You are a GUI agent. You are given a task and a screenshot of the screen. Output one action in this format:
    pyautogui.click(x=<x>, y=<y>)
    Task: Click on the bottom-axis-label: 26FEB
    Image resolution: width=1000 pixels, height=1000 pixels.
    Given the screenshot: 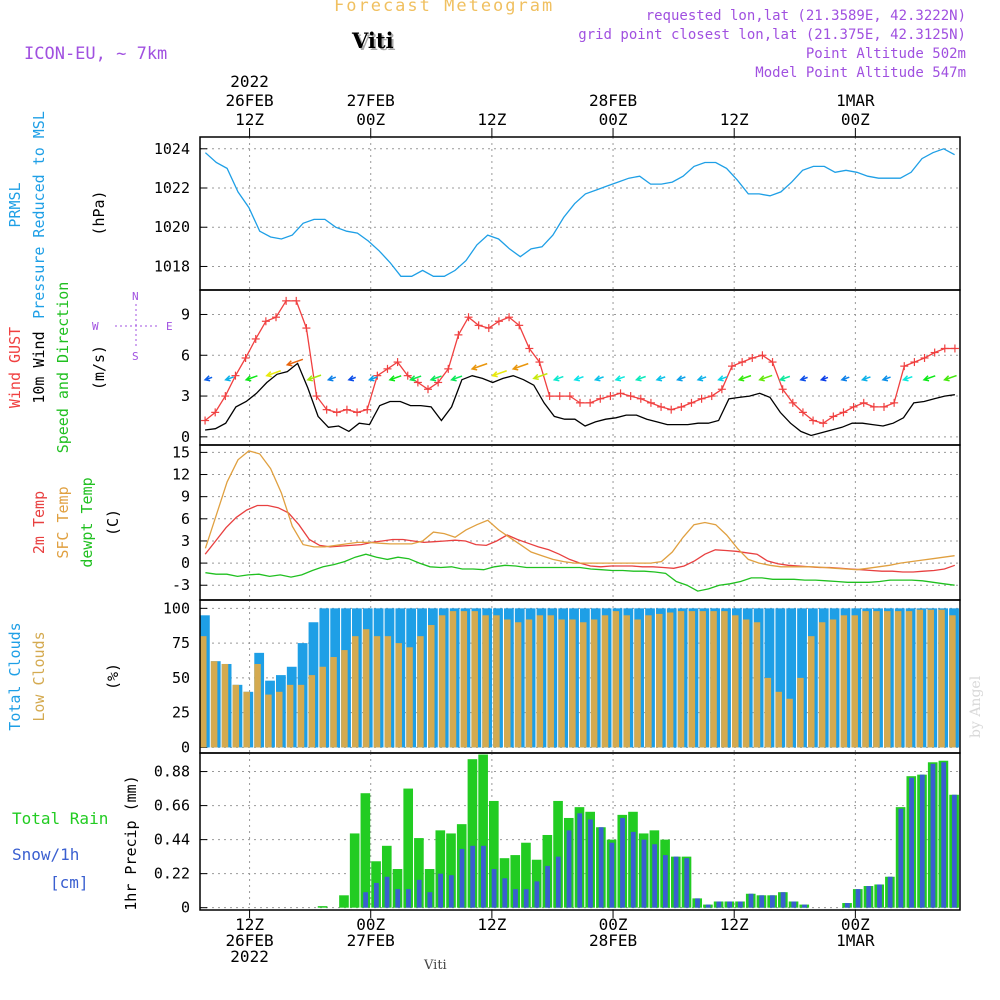 What is the action you would take?
    pyautogui.click(x=249, y=940)
    